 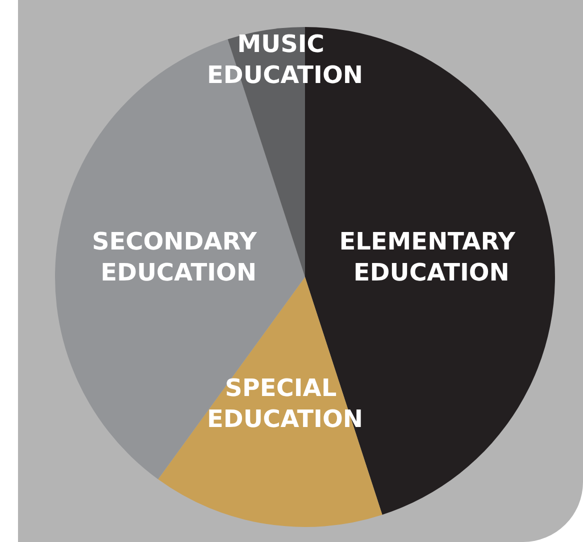 What do you see at coordinates (431, 256) in the screenshot?
I see `slice-label: ELEMENTARY EDUCATION` at bounding box center [431, 256].